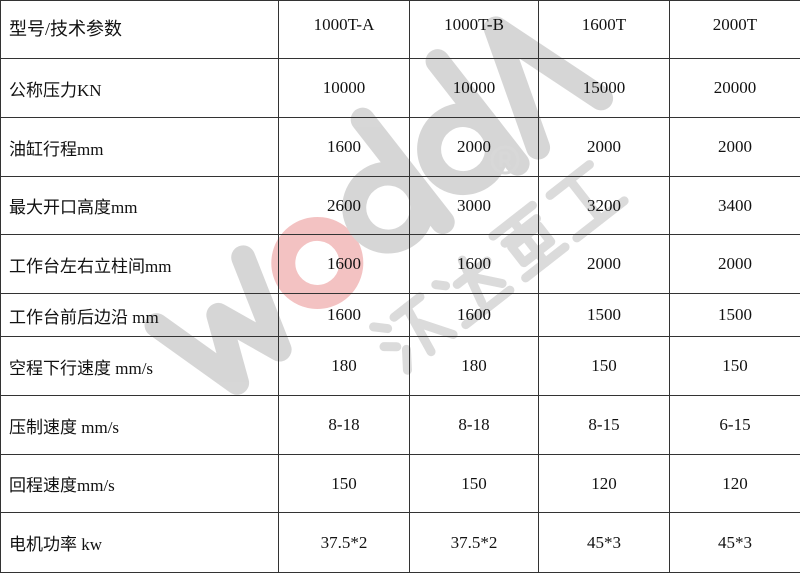 This screenshot has height=573, width=800. What do you see at coordinates (140, 366) in the screenshot?
I see `parameter-label: 空程下行速度 mm/s` at bounding box center [140, 366].